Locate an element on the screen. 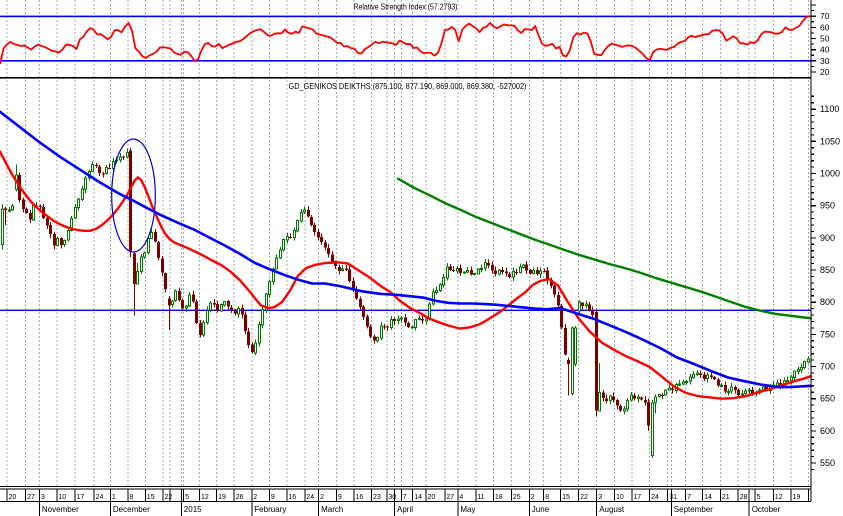  svg-text: 800 is located at coordinates (827, 302).